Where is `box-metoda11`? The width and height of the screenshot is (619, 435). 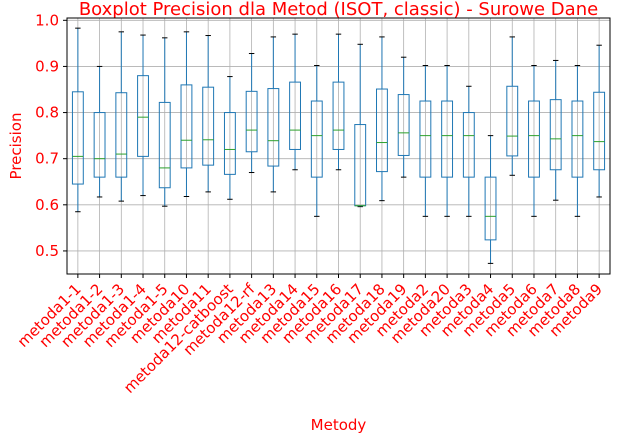 box-metoda11 is located at coordinates (208, 114).